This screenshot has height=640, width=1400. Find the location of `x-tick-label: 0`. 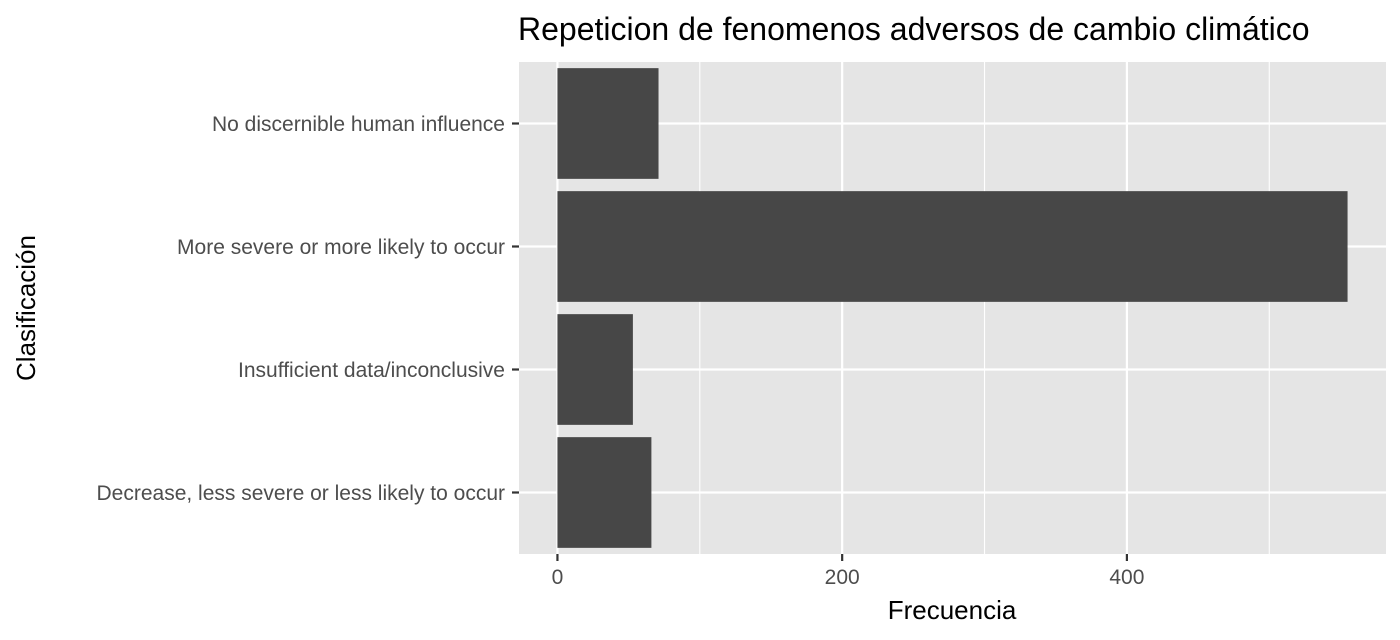

x-tick-label: 0 is located at coordinates (558, 577).